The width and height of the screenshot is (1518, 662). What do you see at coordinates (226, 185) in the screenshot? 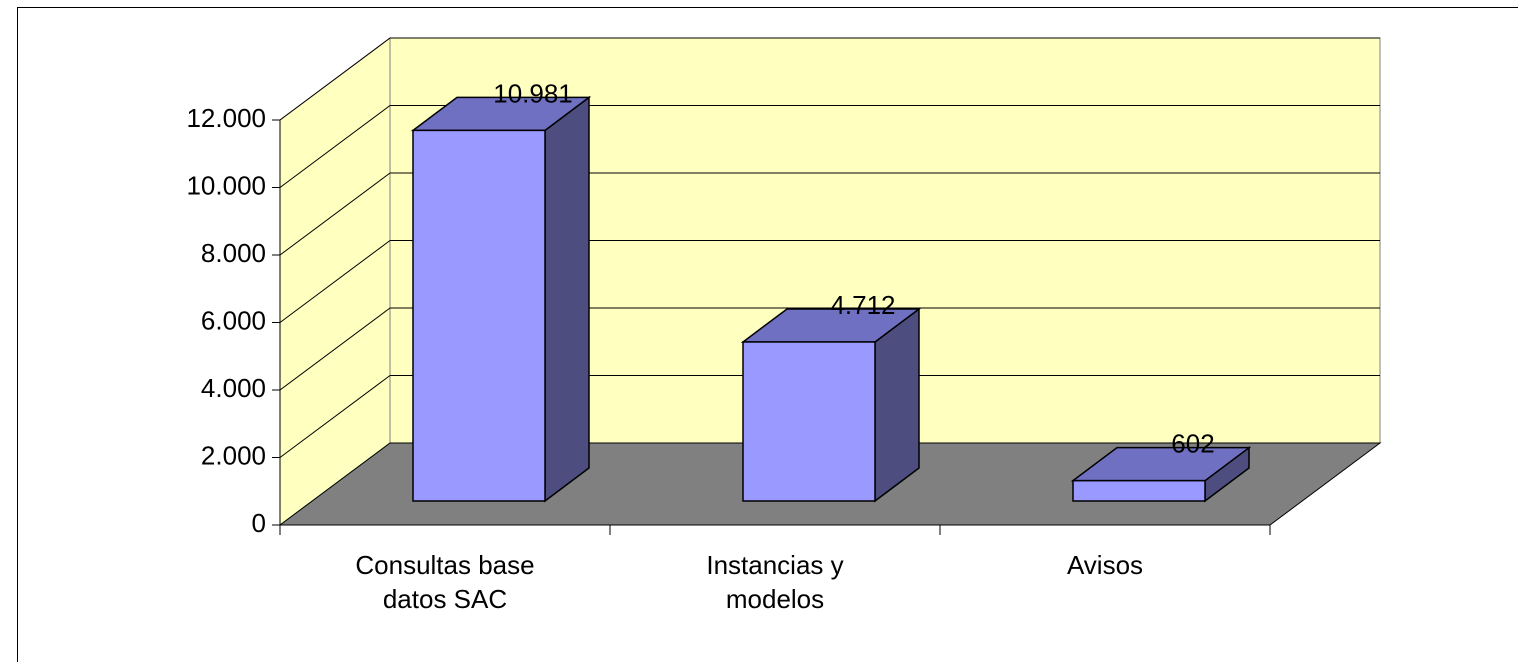
I see `y-tick-label: 10.000` at bounding box center [226, 185].